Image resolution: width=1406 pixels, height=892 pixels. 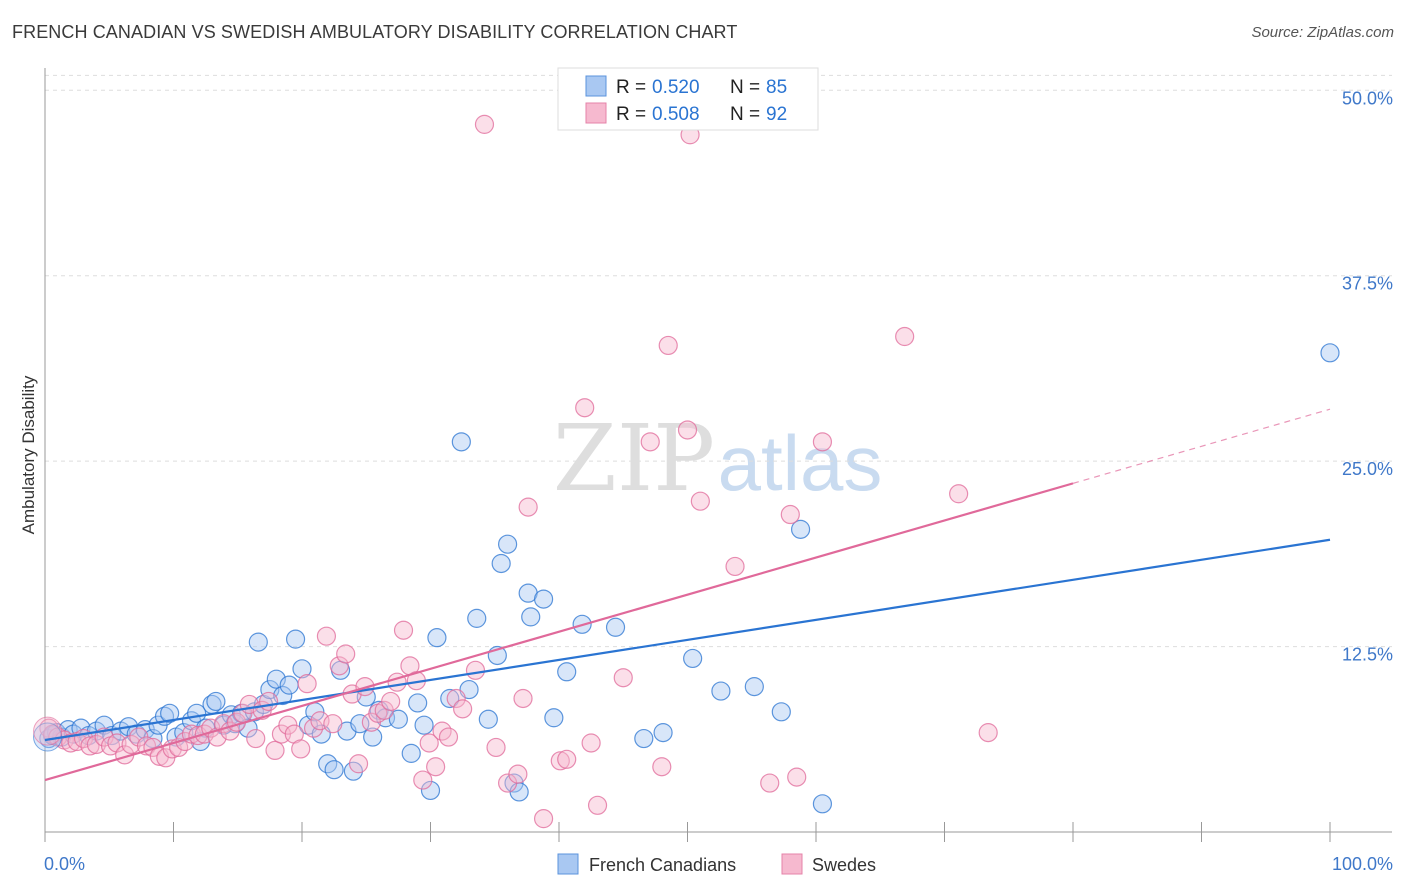 What do you see at coordinates (745, 114) in the screenshot?
I see `legend-n-label-pink: N =` at bounding box center [745, 114].